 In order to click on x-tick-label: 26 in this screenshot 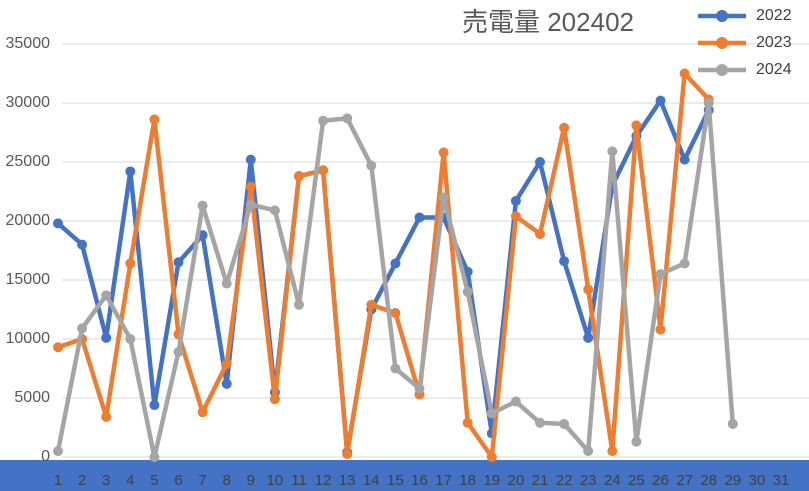, I will do `click(660, 480)`.